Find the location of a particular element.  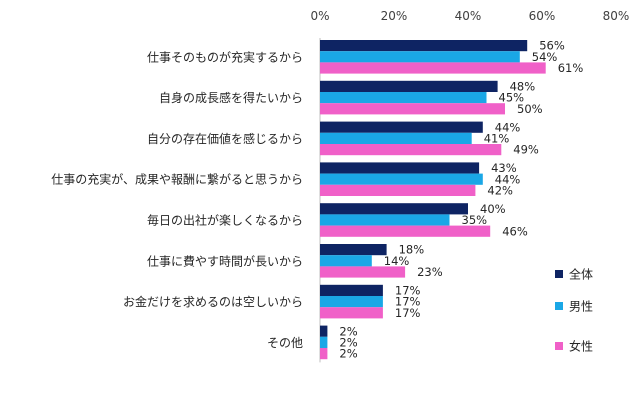

data-label: 14% is located at coordinates (397, 261).